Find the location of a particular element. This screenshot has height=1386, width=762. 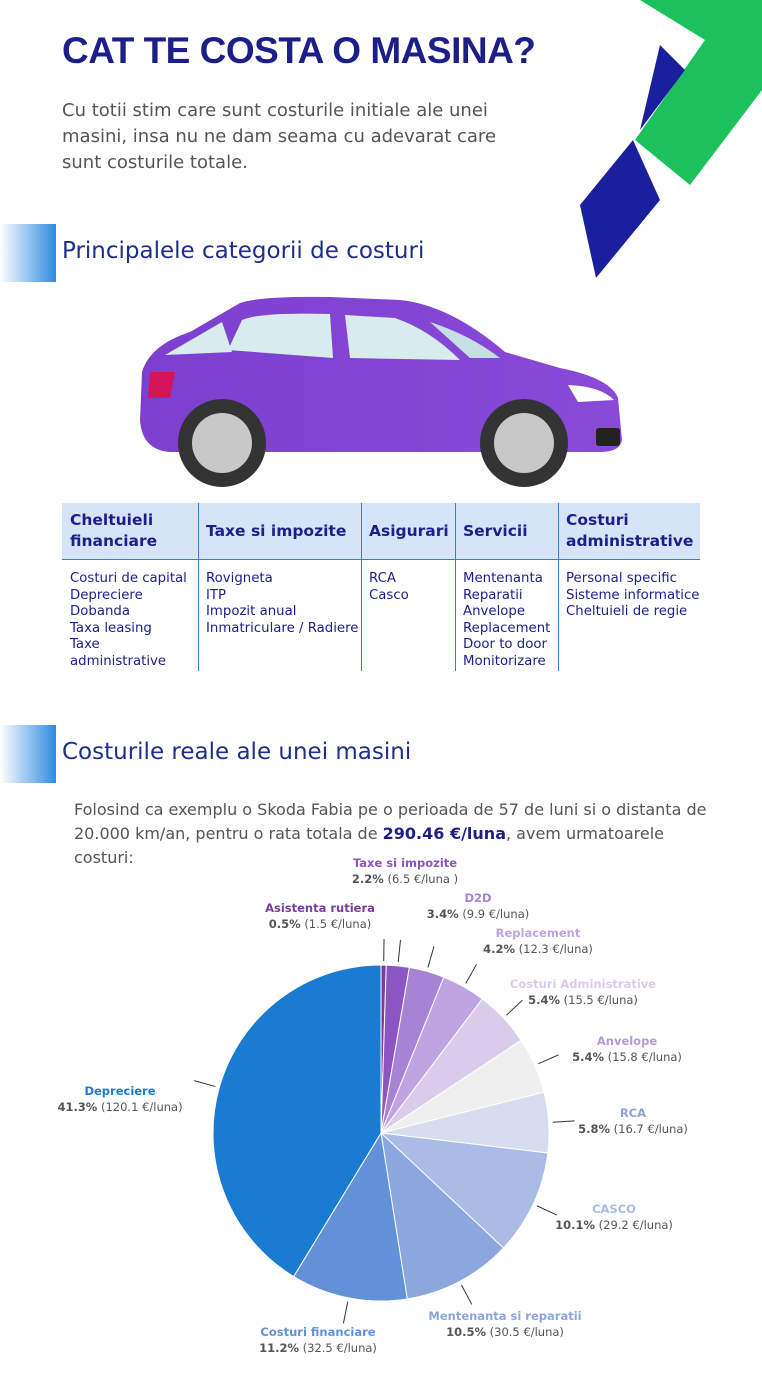

car is located at coordinates (381, 391).